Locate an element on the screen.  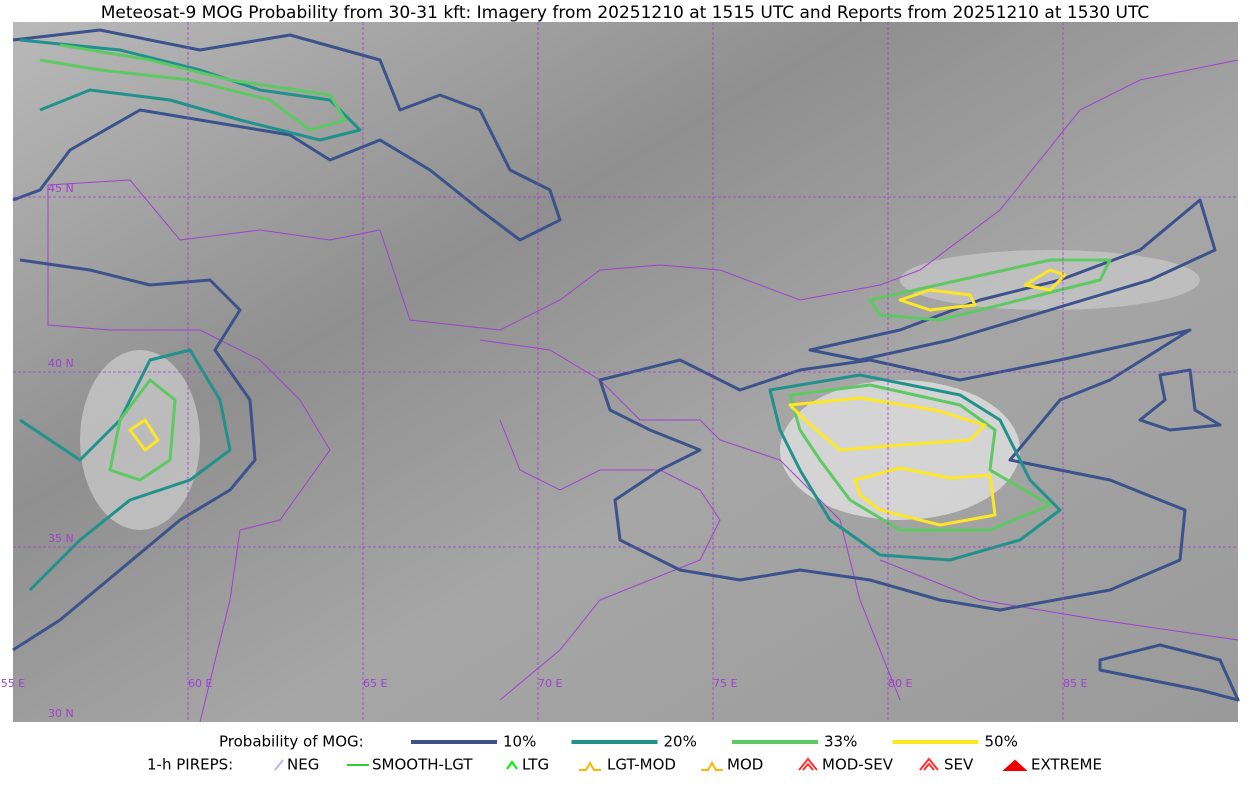
latitude-label: 45 N is located at coordinates (61, 188).